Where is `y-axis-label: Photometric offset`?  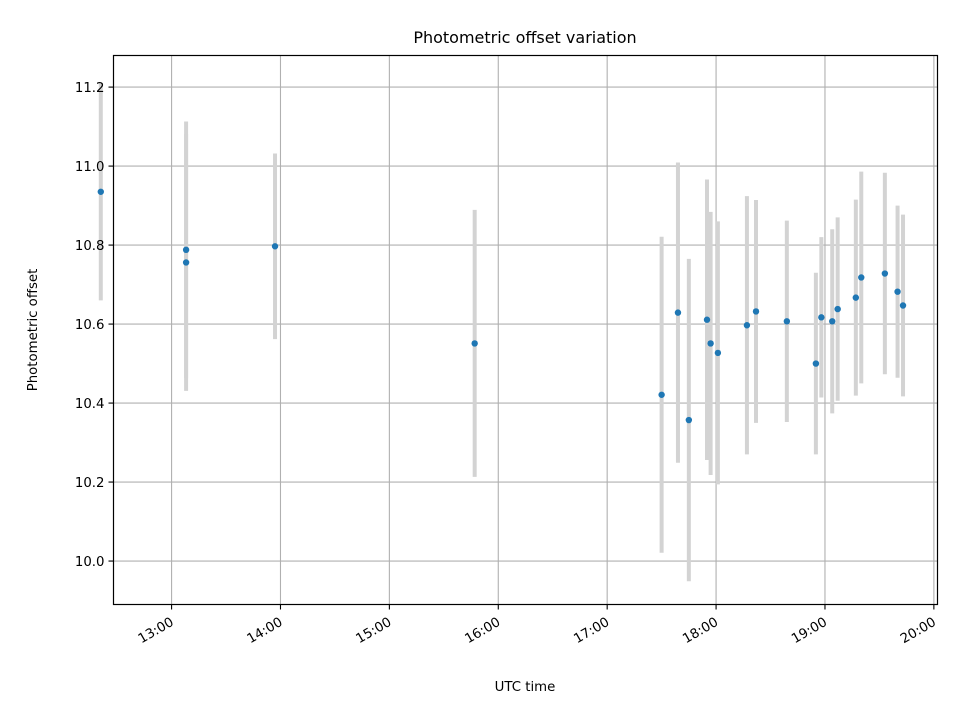
y-axis-label: Photometric offset is located at coordinates (33, 330).